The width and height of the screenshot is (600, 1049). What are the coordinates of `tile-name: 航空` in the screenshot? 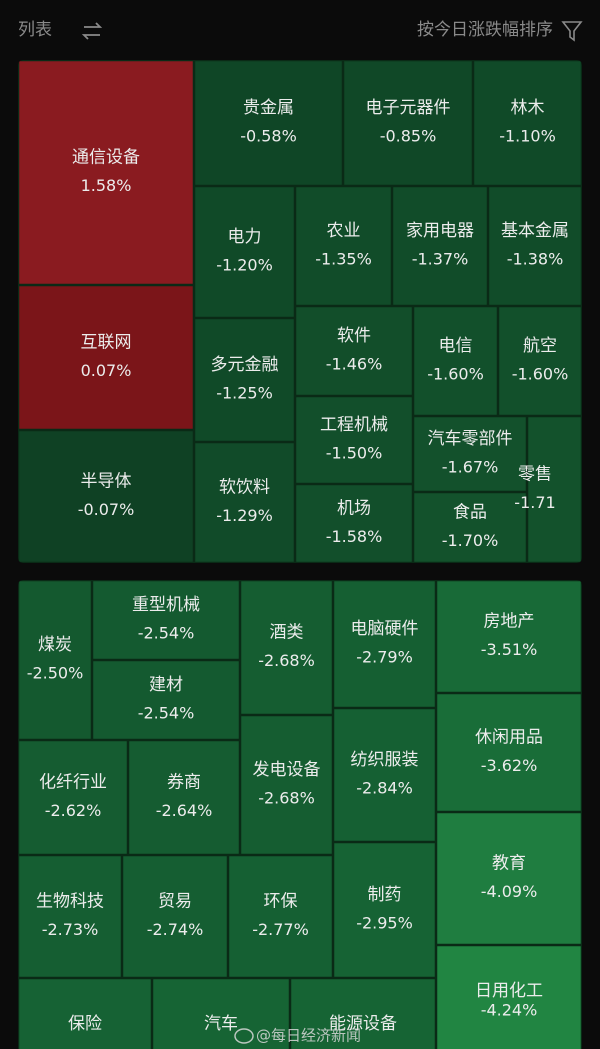 It's located at (540, 346).